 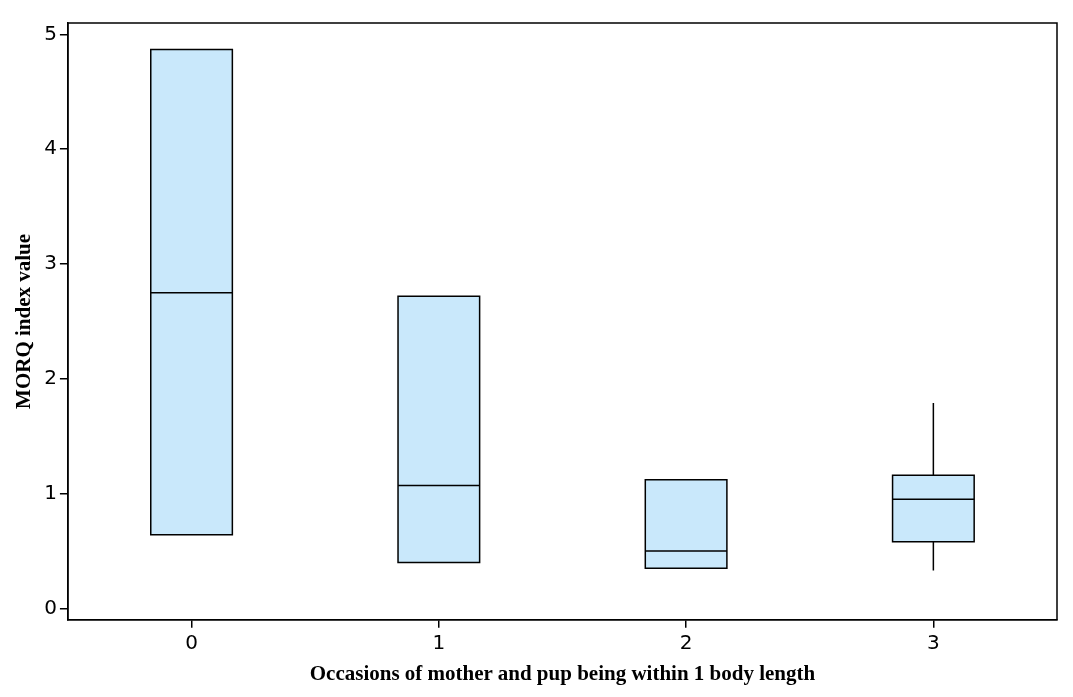 I want to click on x-axis-title: Occasions of mother and pup being within 1 body length, so click(x=562, y=672).